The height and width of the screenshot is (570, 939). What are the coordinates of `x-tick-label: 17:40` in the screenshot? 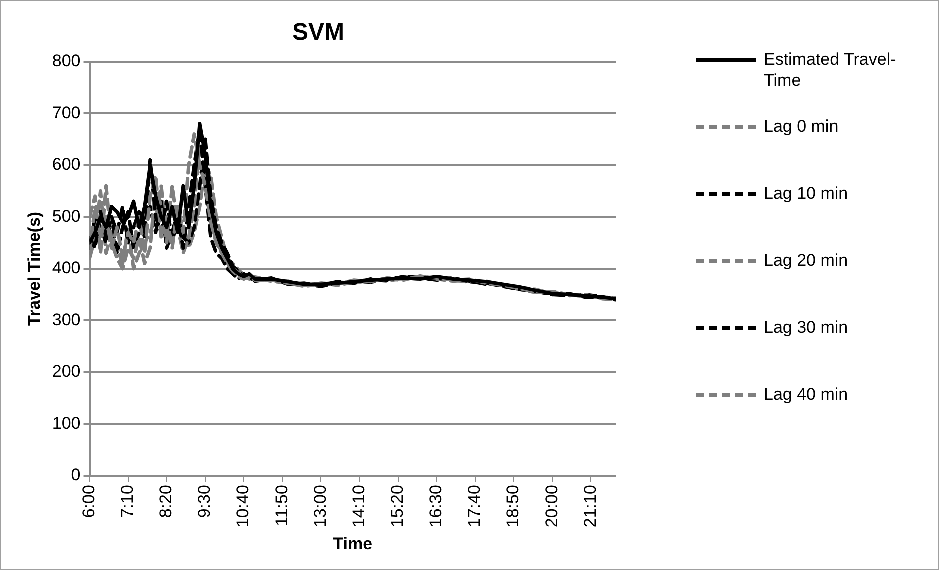 It's located at (474, 506).